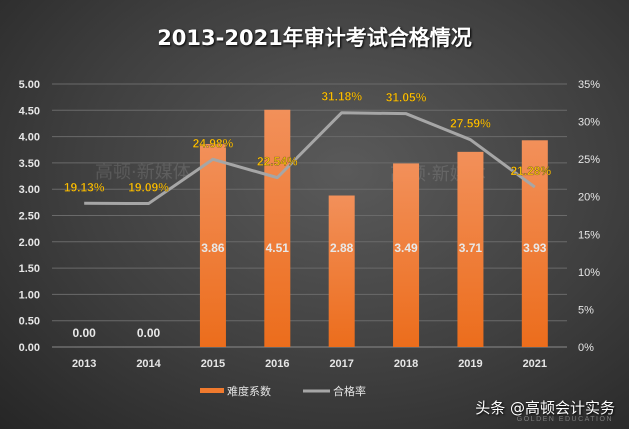 Image resolution: width=629 pixels, height=429 pixels. What do you see at coordinates (29, 111) in the screenshot?
I see `left-axis-tick: 4.50` at bounding box center [29, 111].